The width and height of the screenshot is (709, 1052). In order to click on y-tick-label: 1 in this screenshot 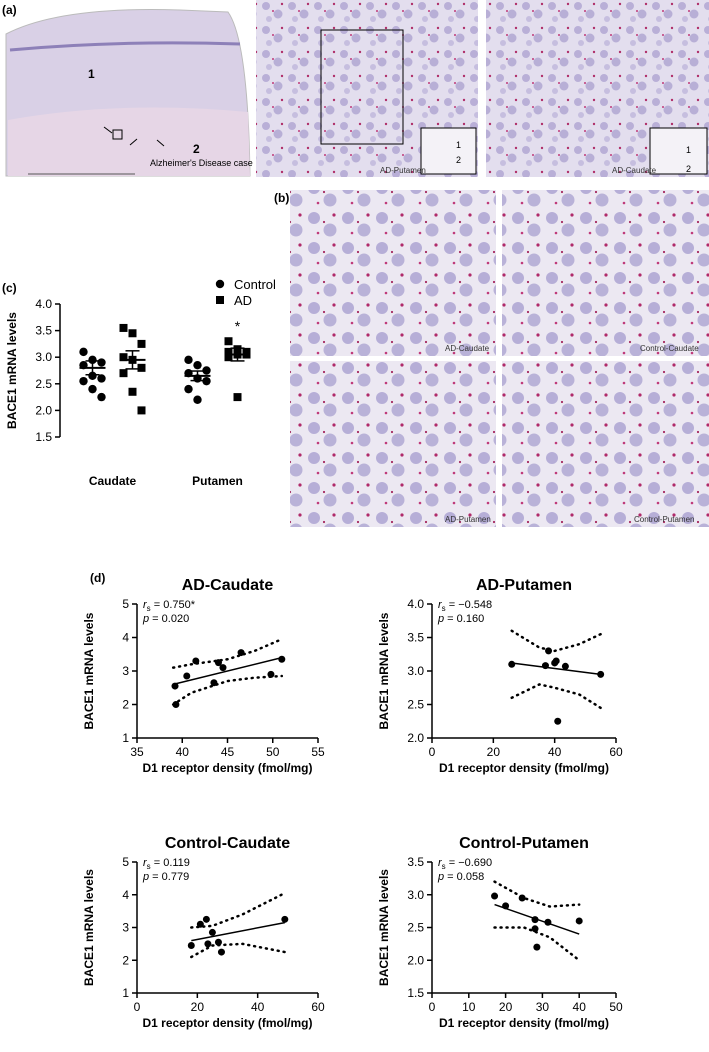, I will do `click(125, 993)`.